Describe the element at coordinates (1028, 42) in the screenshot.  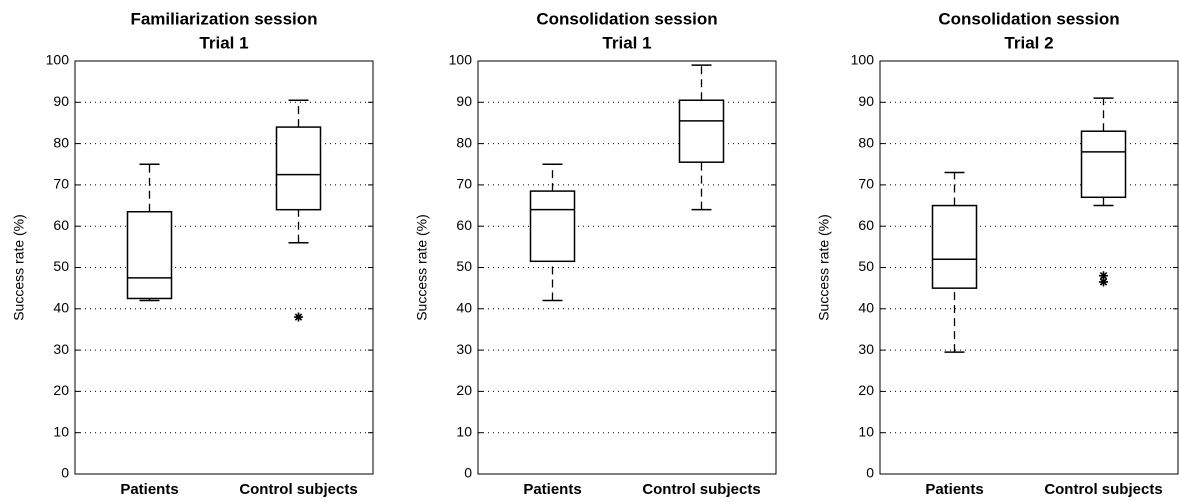
I see `chart-title: Trial 2` at that location.